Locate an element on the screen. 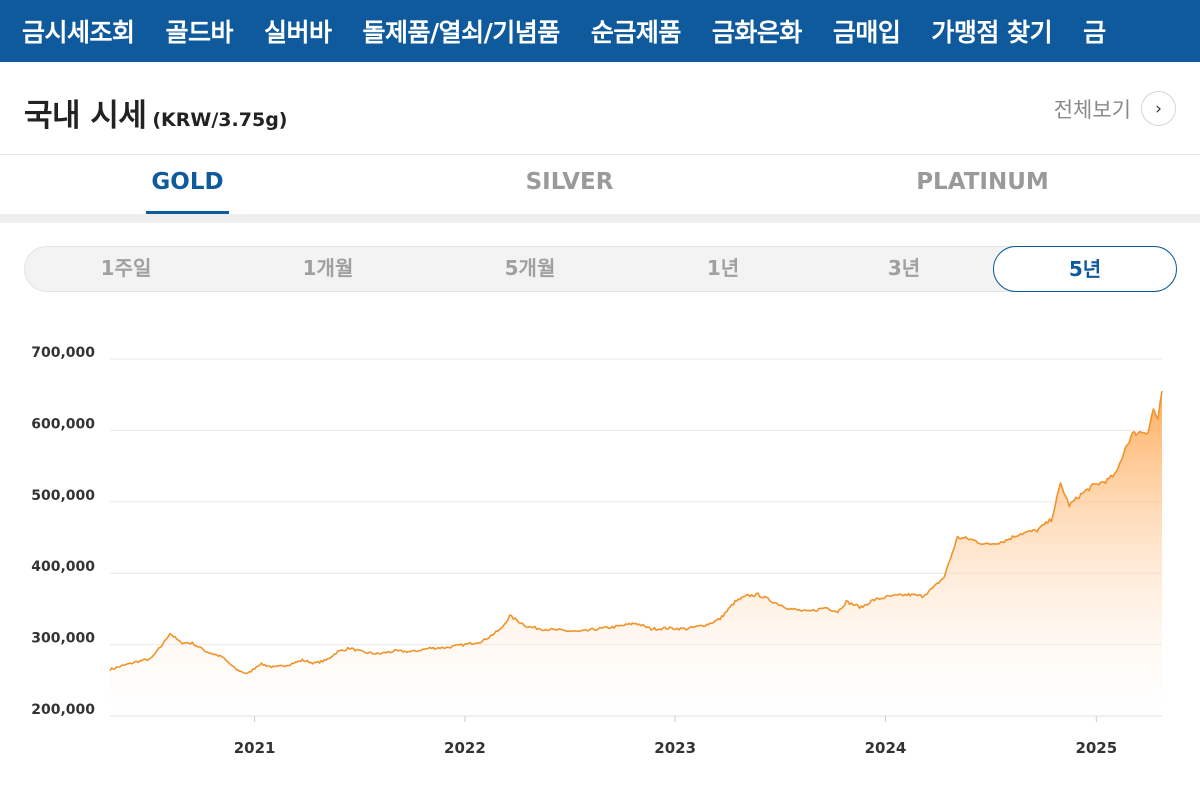 This screenshot has width=1200, height=803. tab-silver: SILVER is located at coordinates (569, 182).